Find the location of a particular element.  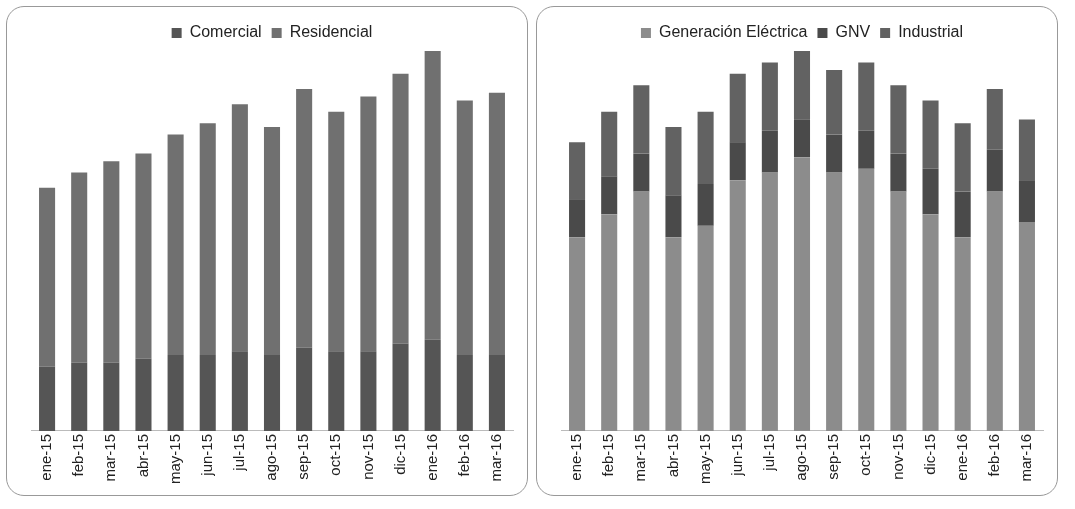

x-tick-label: ago-15 is located at coordinates (271, 457).